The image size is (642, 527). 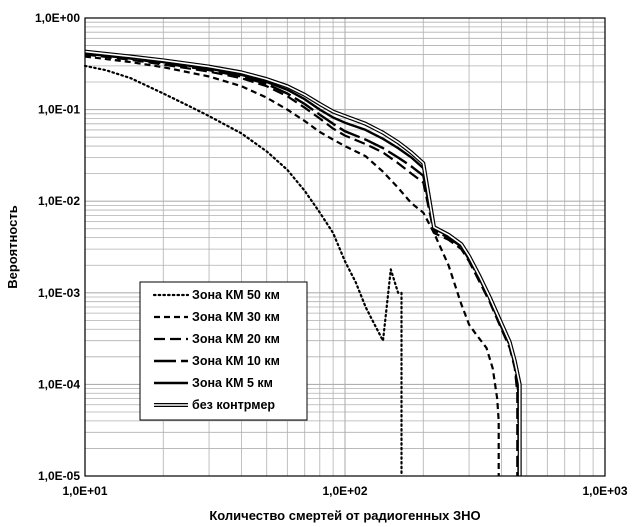 I want to click on legend-label-1: Зона КМ 50 км, so click(x=236, y=295).